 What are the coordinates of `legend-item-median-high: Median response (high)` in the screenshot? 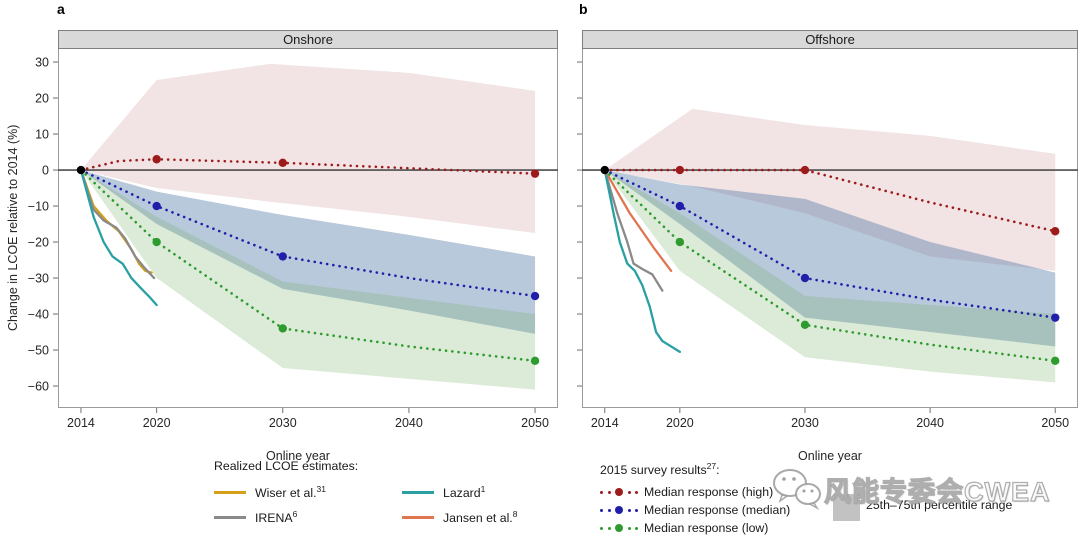 It's located at (765, 492).